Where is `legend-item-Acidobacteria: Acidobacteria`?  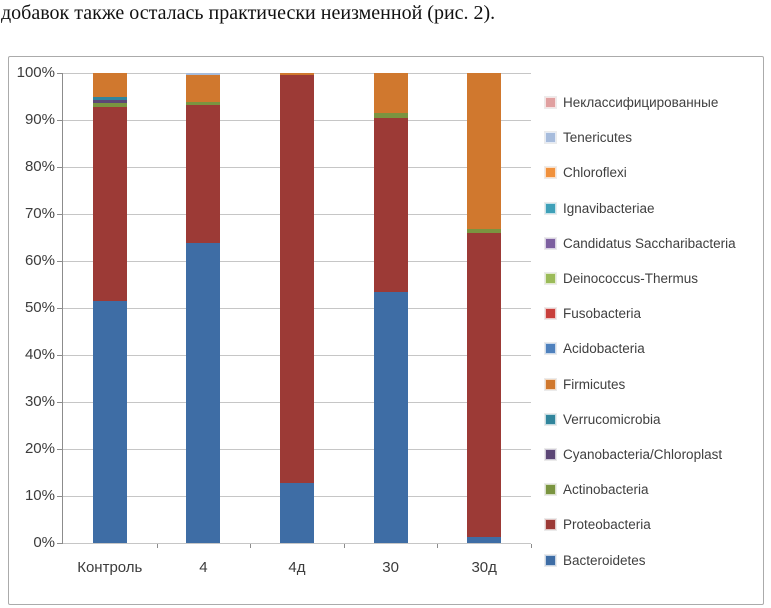
legend-item-Acidobacteria: Acidobacteria is located at coordinates (652, 348).